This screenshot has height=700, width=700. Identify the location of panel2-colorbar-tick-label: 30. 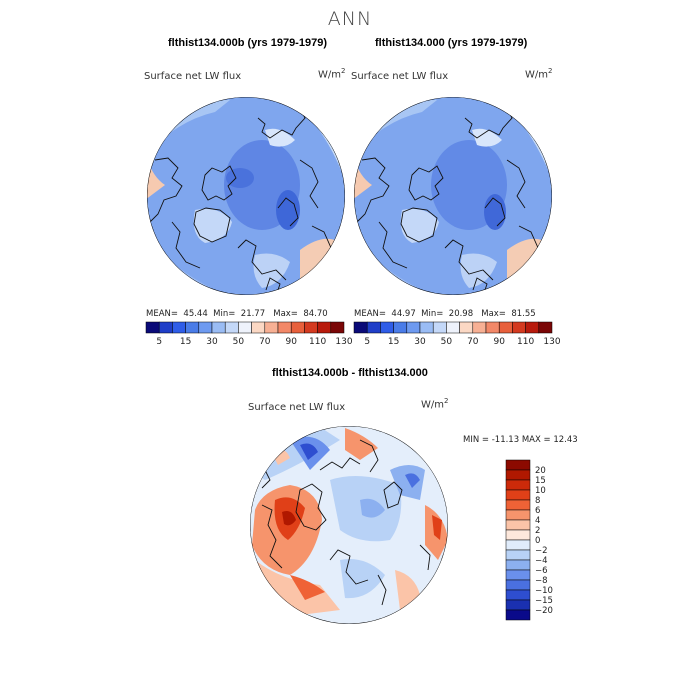
(420, 342).